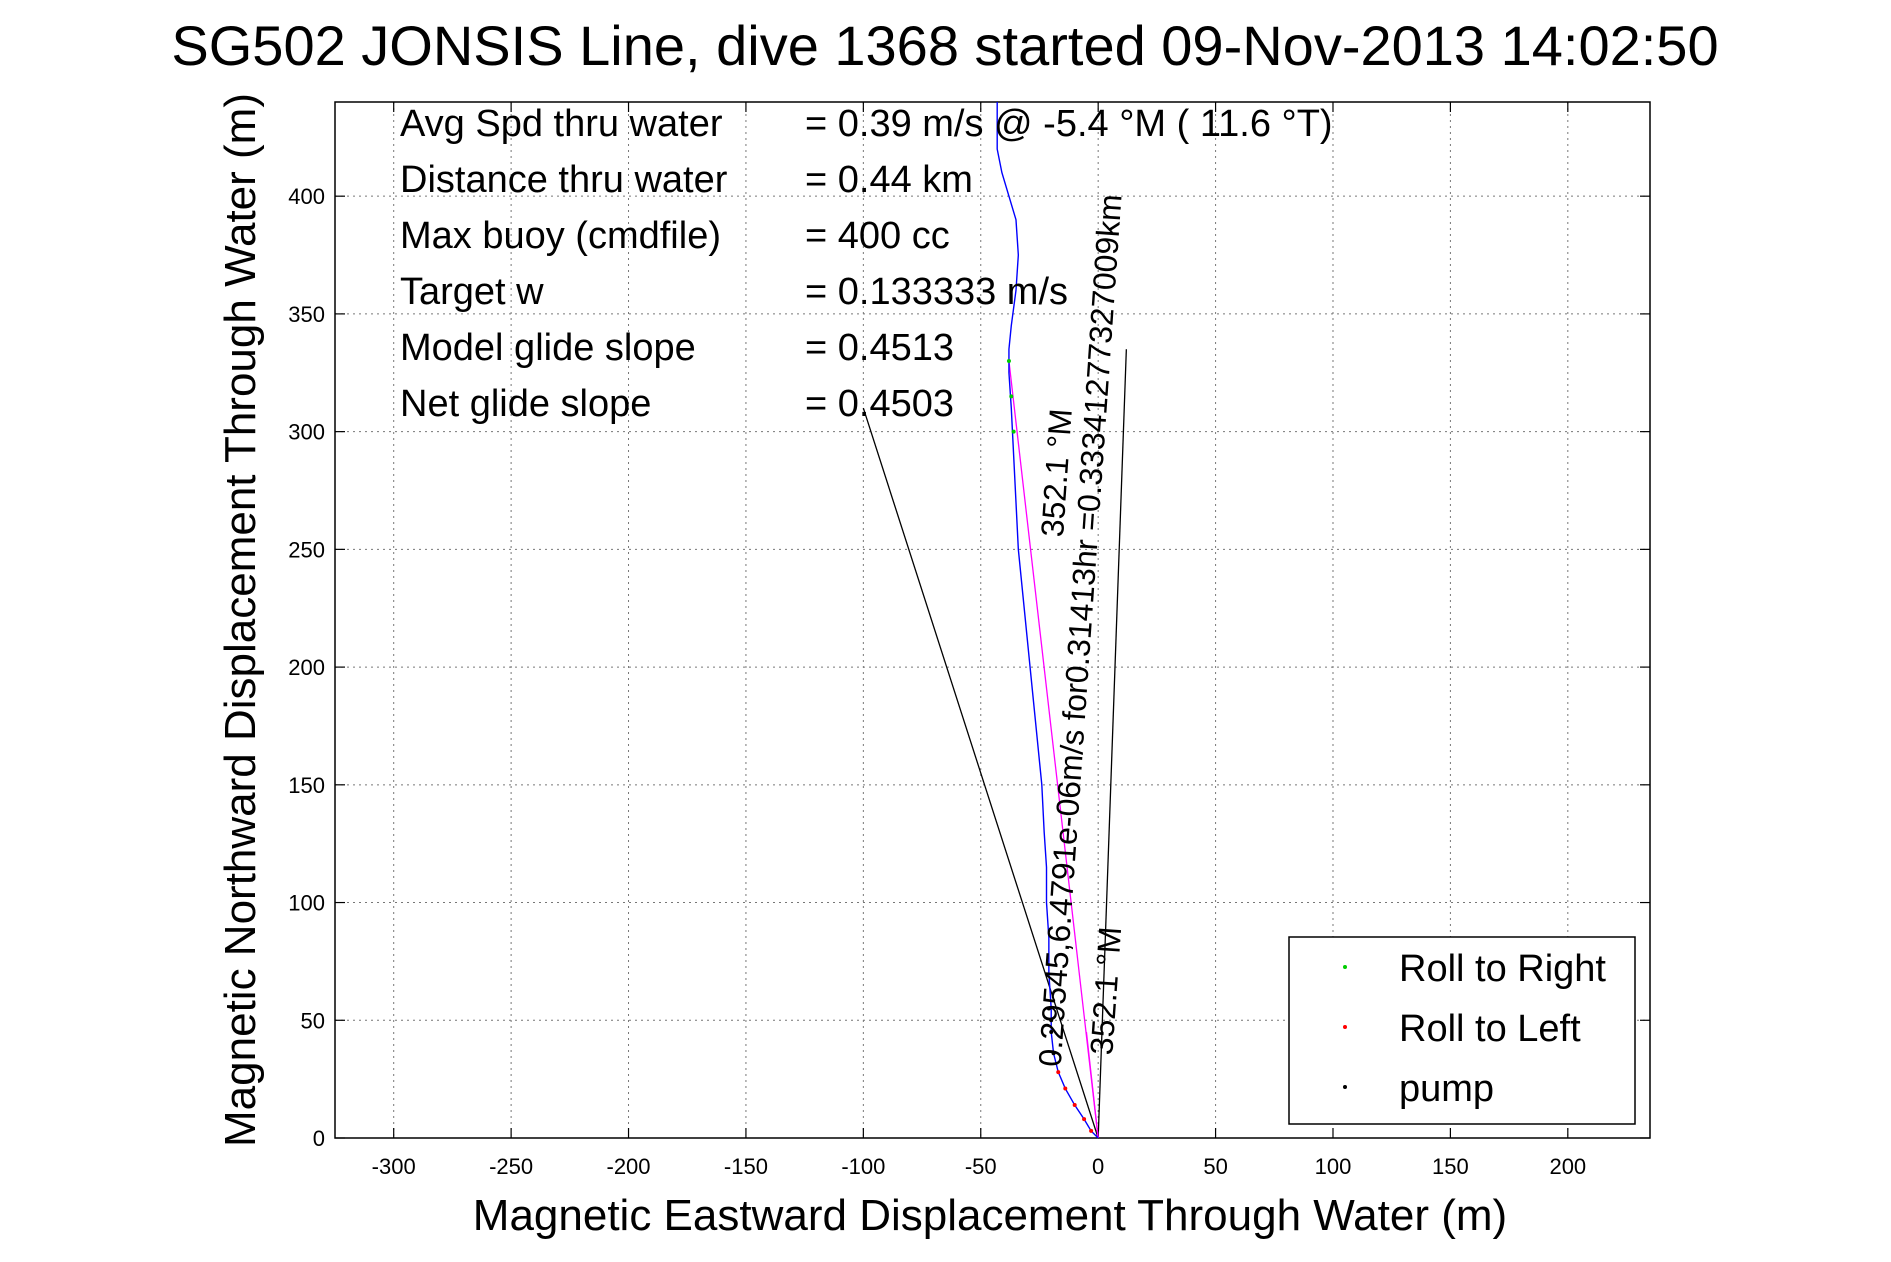 This screenshot has width=1891, height=1262. Describe the element at coordinates (1450, 1166) in the screenshot. I see `x-tick-label: 150` at that location.